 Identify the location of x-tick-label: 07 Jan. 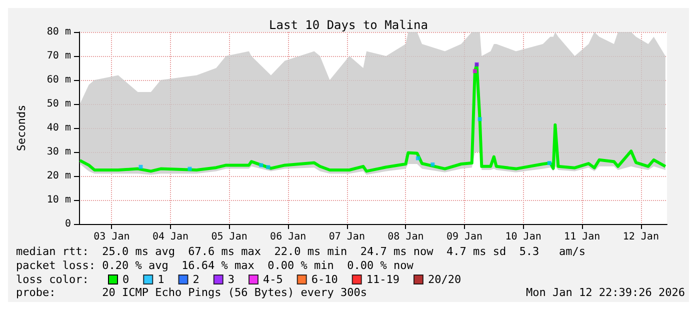
(346, 237).